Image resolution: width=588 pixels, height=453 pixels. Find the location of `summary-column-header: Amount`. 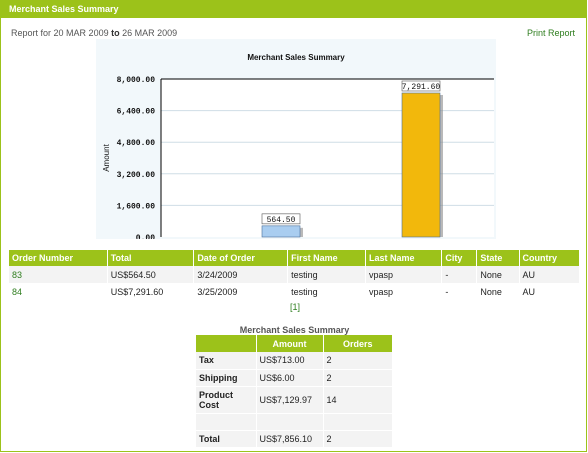

summary-column-header: Amount is located at coordinates (290, 343).